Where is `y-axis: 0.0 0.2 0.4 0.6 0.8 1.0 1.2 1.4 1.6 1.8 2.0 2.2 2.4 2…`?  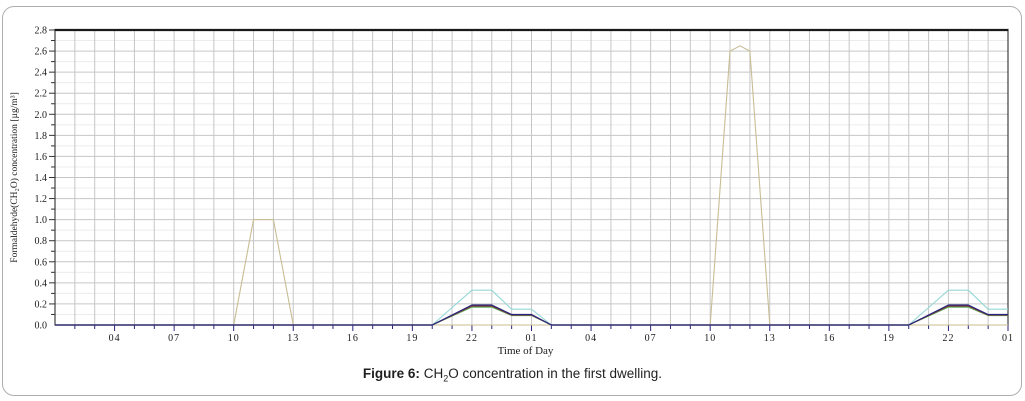 y-axis: 0.0 0.2 0.4 0.6 0.8 1.0 1.2 1.4 1.6 1.8 2.0 2.2 2.4 2… is located at coordinates (45, 179).